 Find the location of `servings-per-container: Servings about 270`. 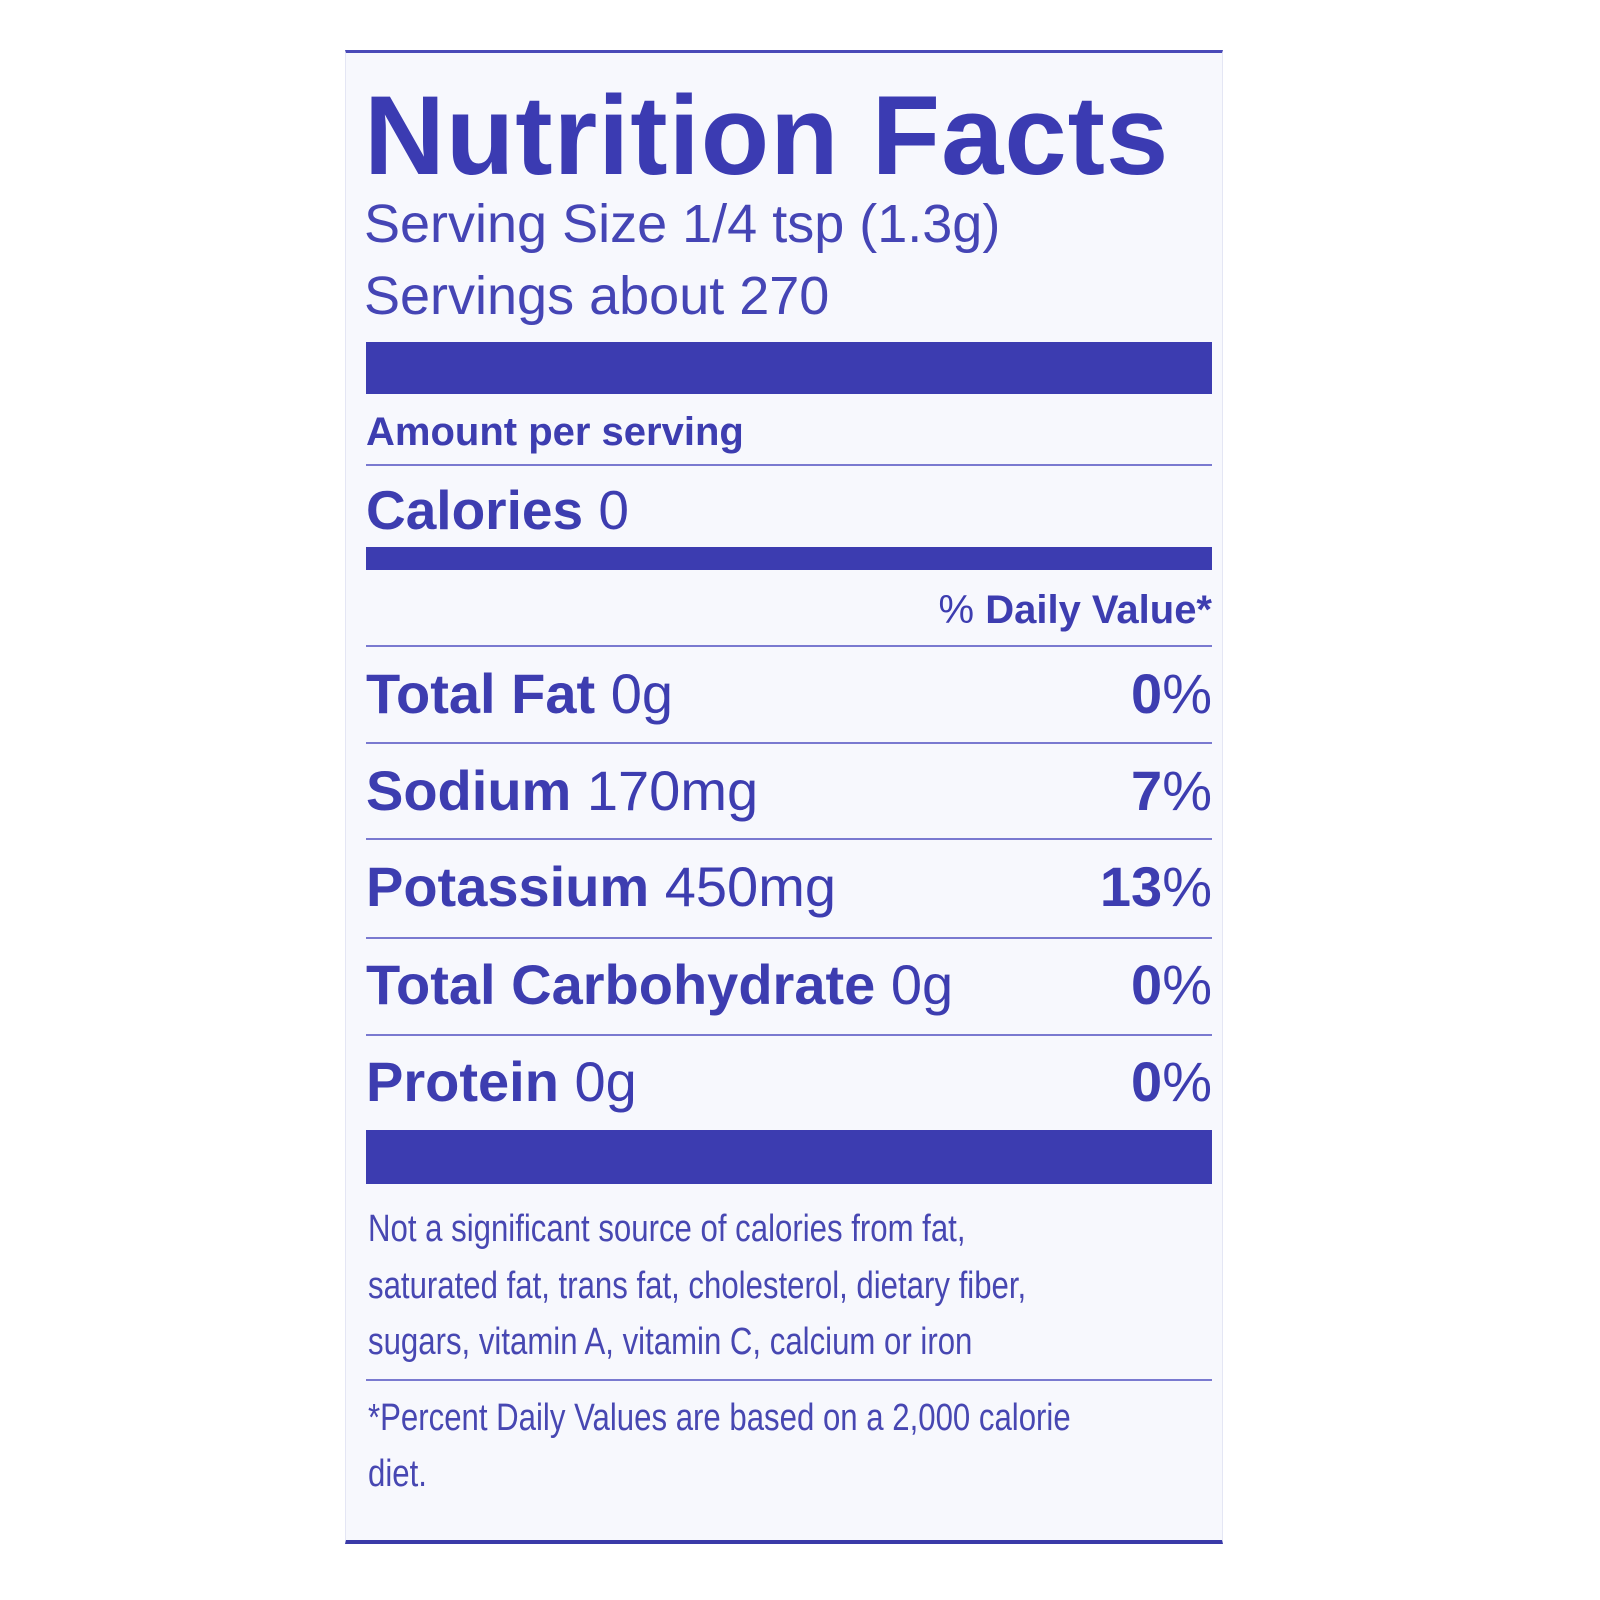

servings-per-container: Servings about 270 is located at coordinates (597, 296).